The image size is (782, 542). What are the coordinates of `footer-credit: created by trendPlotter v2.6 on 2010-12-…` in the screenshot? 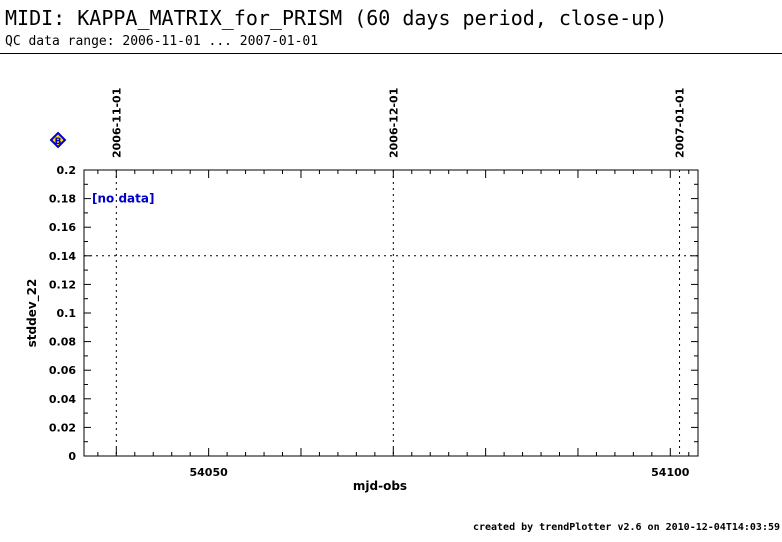 It's located at (626, 527).